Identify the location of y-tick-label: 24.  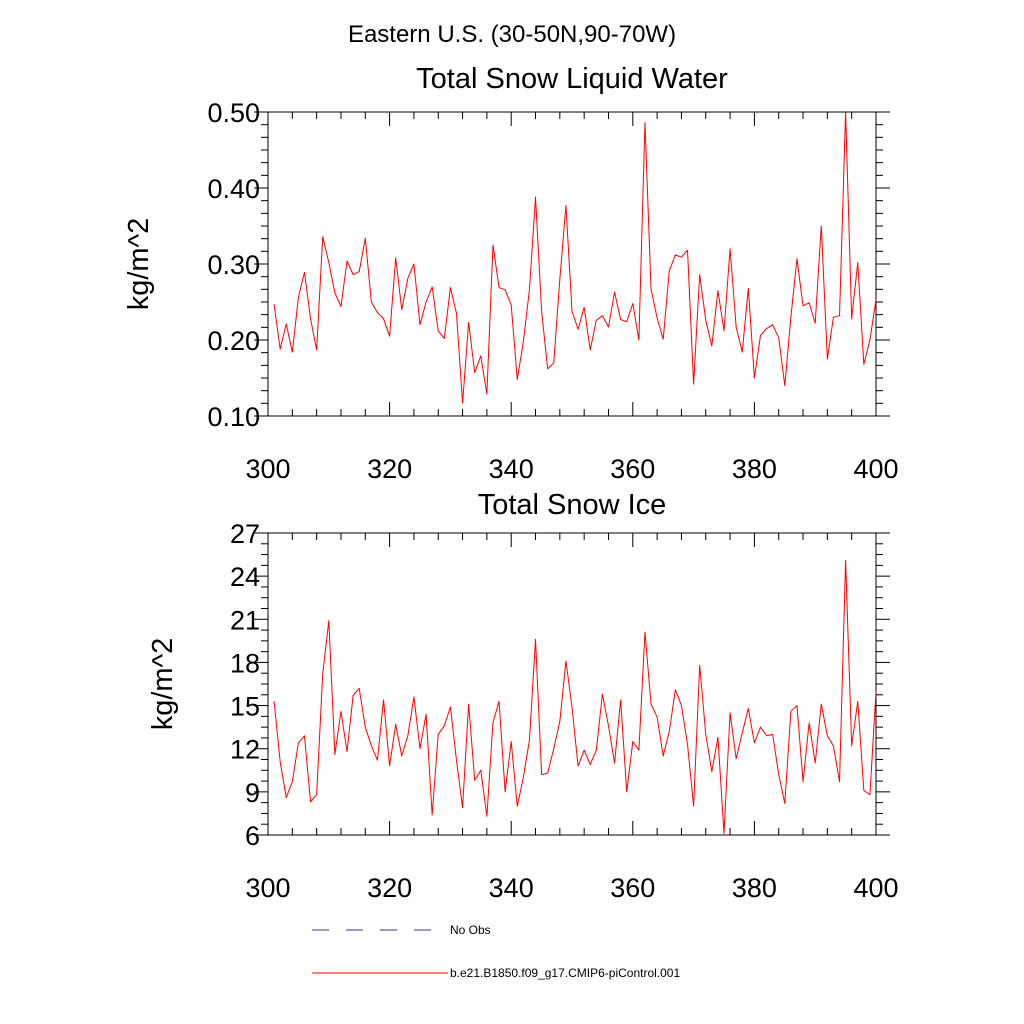
(245, 577).